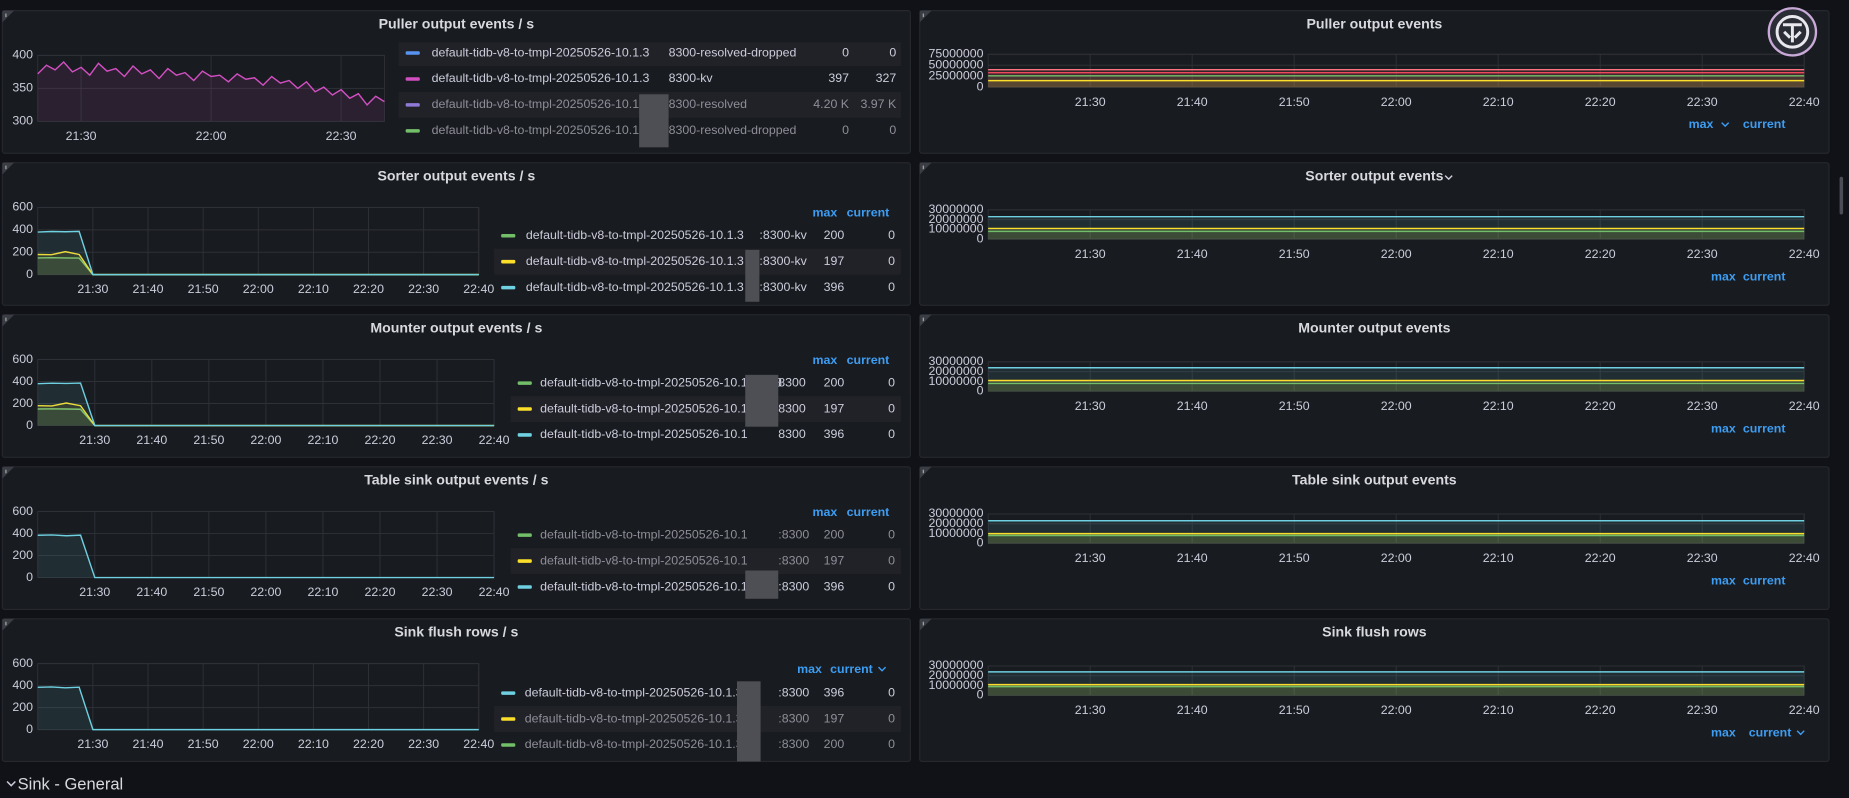  Describe the element at coordinates (70, 784) in the screenshot. I see `section-title: Sink - General` at that location.